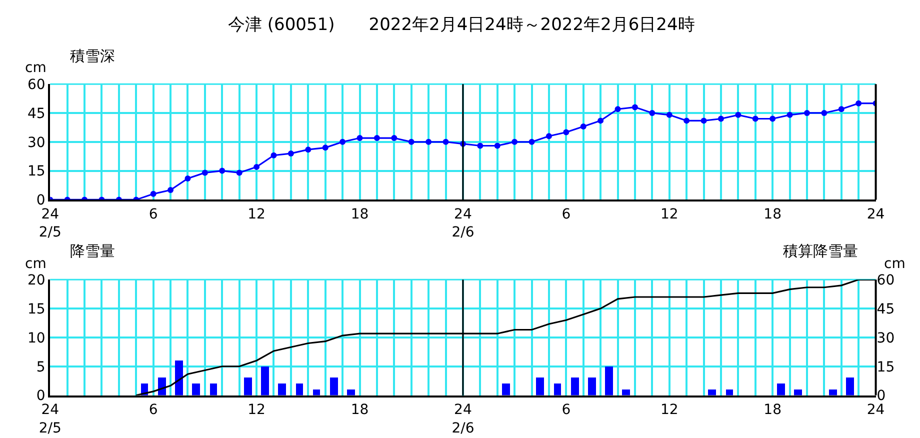 The height and width of the screenshot is (438, 920). What do you see at coordinates (885, 338) in the screenshot?
I see `y2-tick-label: 30` at bounding box center [885, 338].